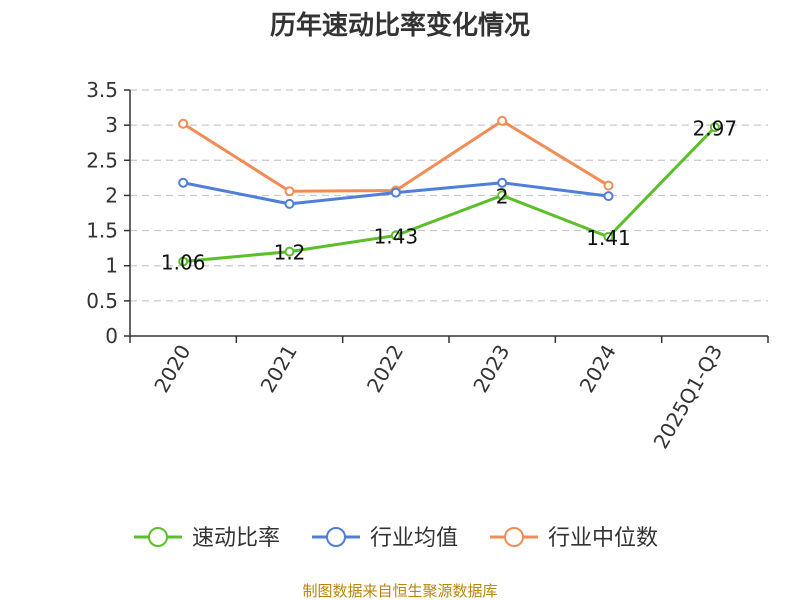 This screenshot has height=600, width=800. I want to click on data-label: 1.43, so click(396, 236).